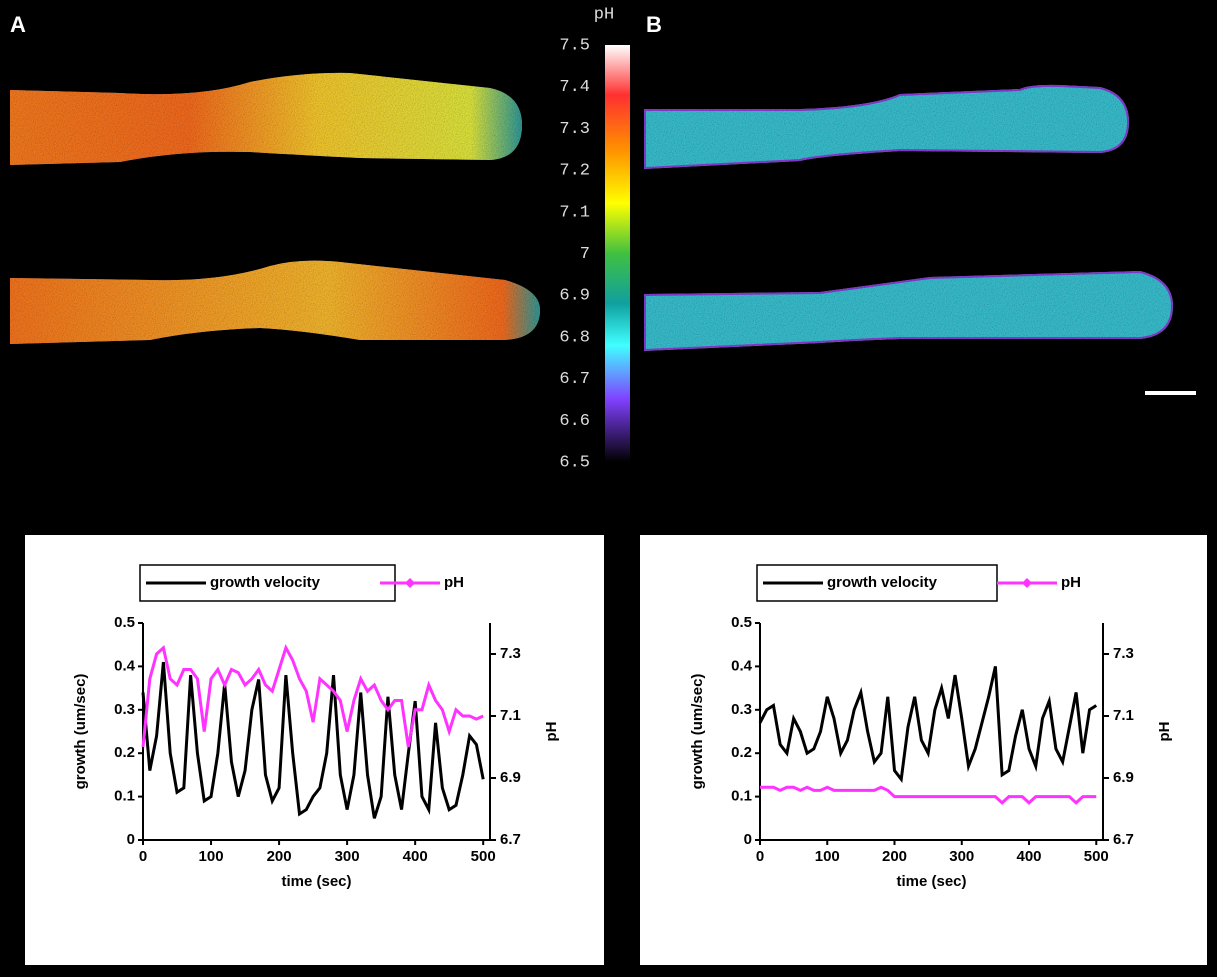 This screenshot has width=1217, height=977. I want to click on colorbar-tick-label: 7, so click(585, 254).